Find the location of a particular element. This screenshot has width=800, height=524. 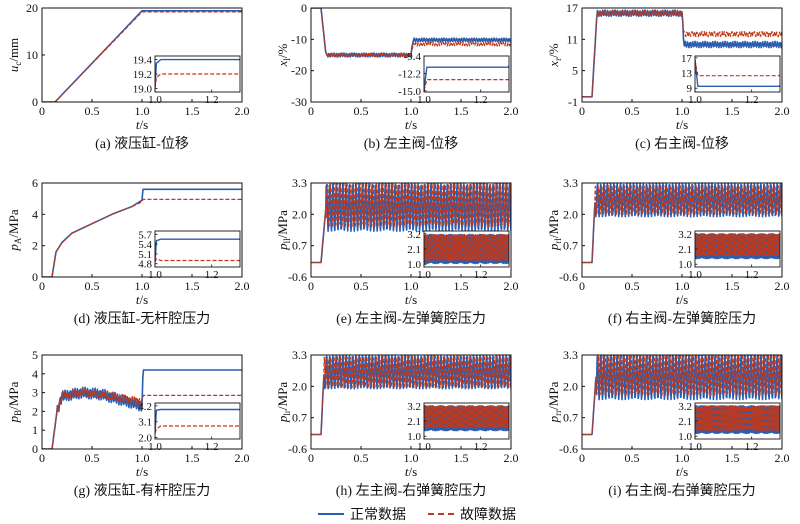

y-tick-label: 11 is located at coordinates (572, 39).